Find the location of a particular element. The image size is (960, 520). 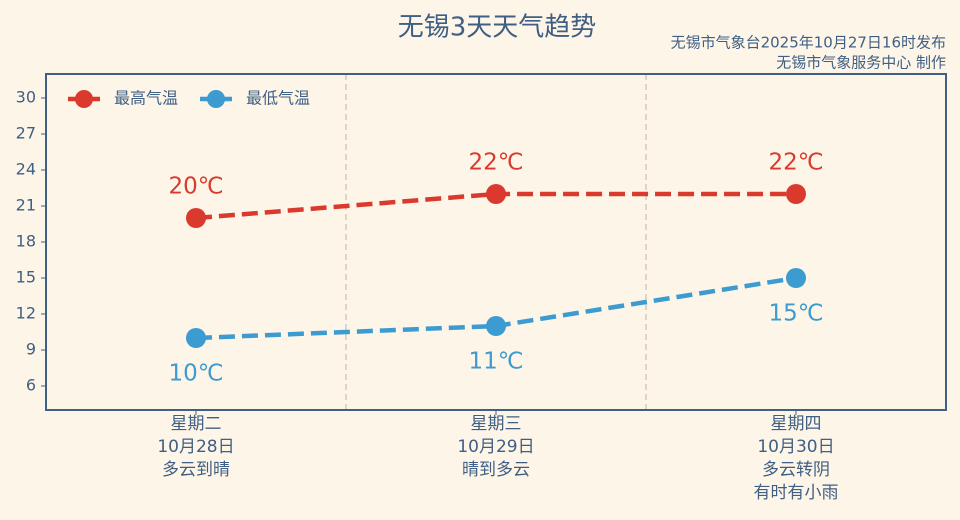

legend-label: 最低气温 is located at coordinates (278, 98).